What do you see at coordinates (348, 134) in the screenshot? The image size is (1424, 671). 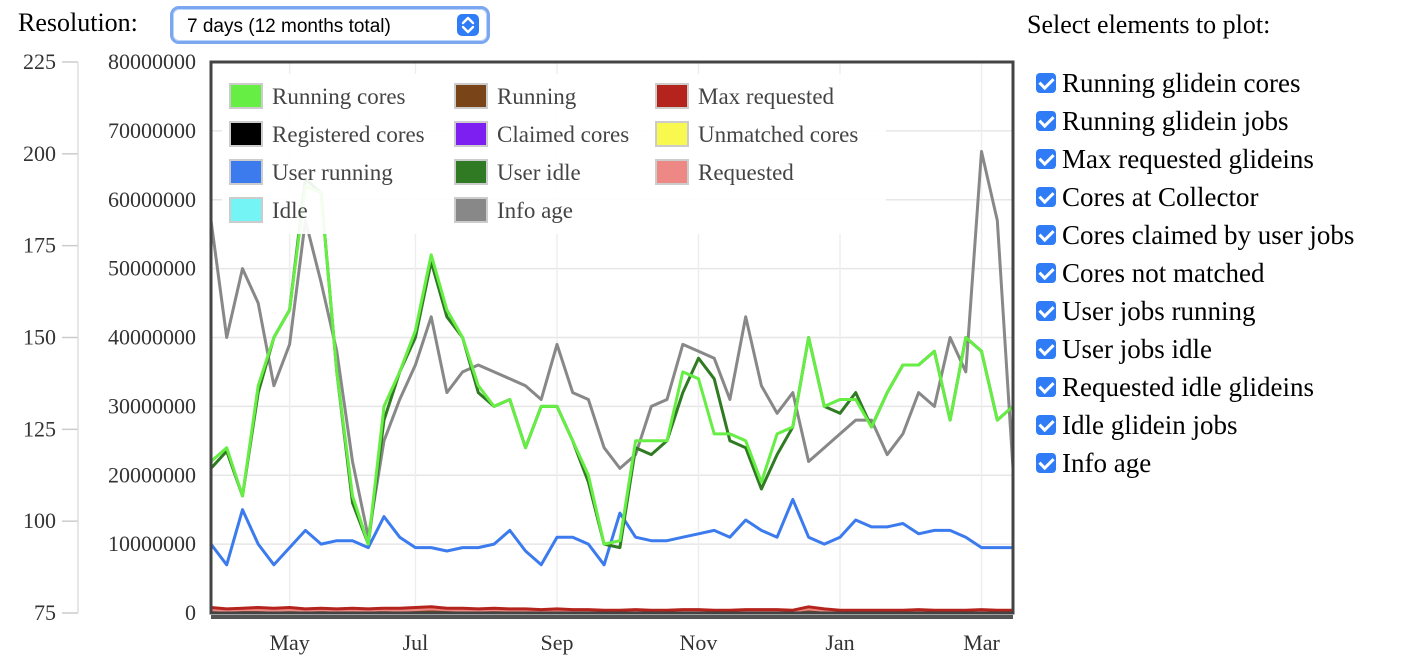 I see `legend-label: Registered cores` at bounding box center [348, 134].